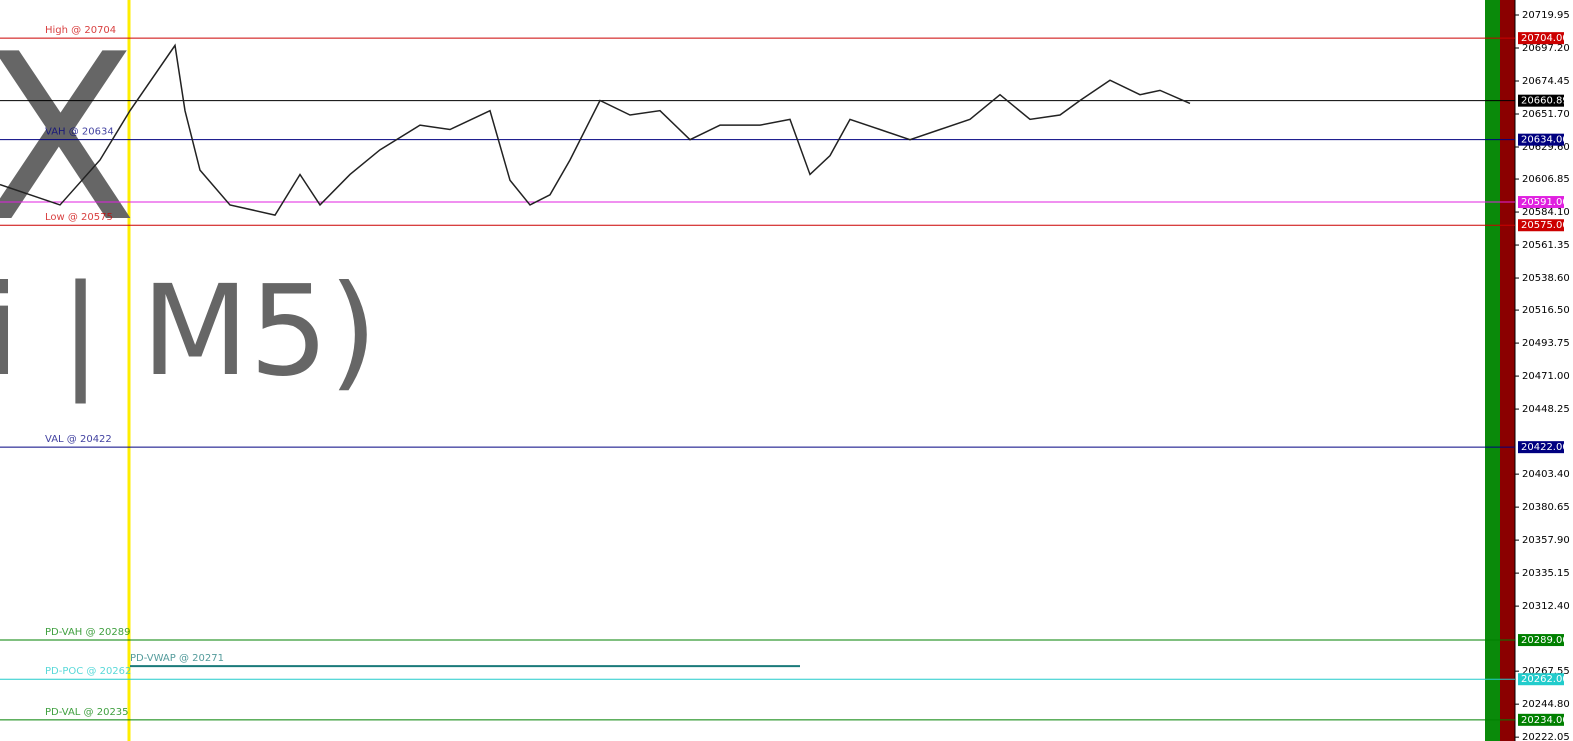 The image size is (1573, 741). Describe the element at coordinates (1546, 114) in the screenshot. I see `y-tick-label: 20651.70` at that location.